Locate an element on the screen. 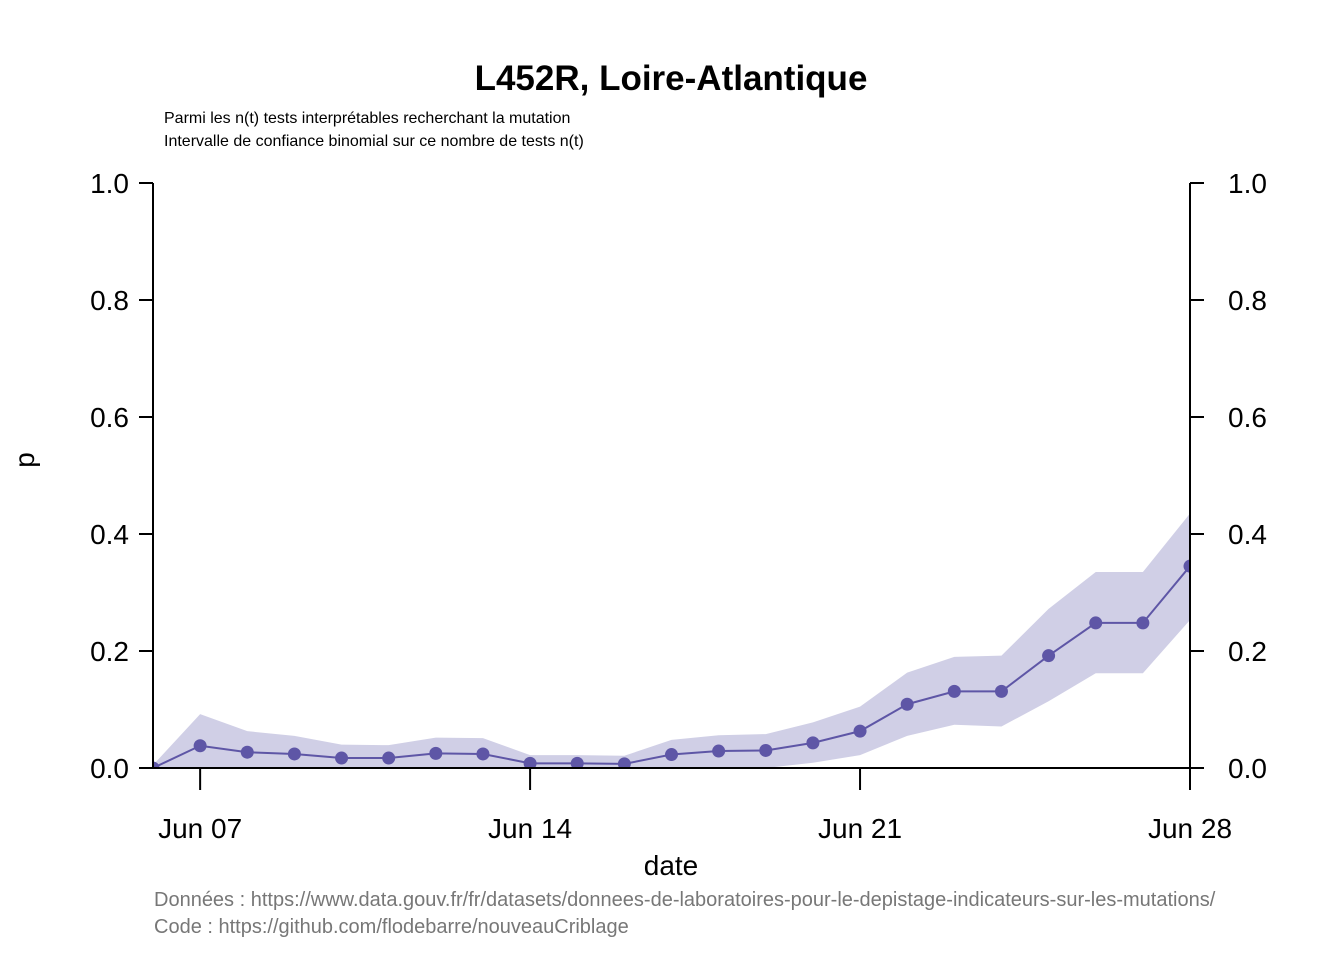  y-tick-label-left: 0.2 is located at coordinates (109, 651).